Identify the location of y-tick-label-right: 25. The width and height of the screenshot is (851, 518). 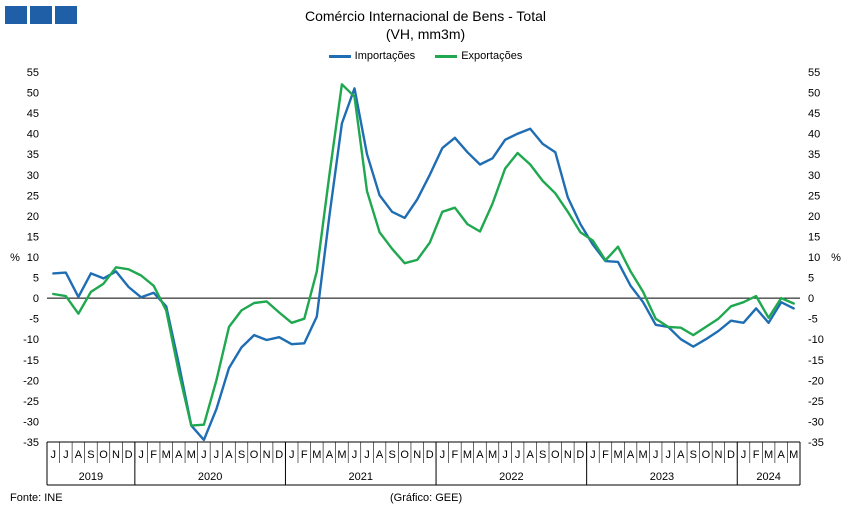
(814, 196).